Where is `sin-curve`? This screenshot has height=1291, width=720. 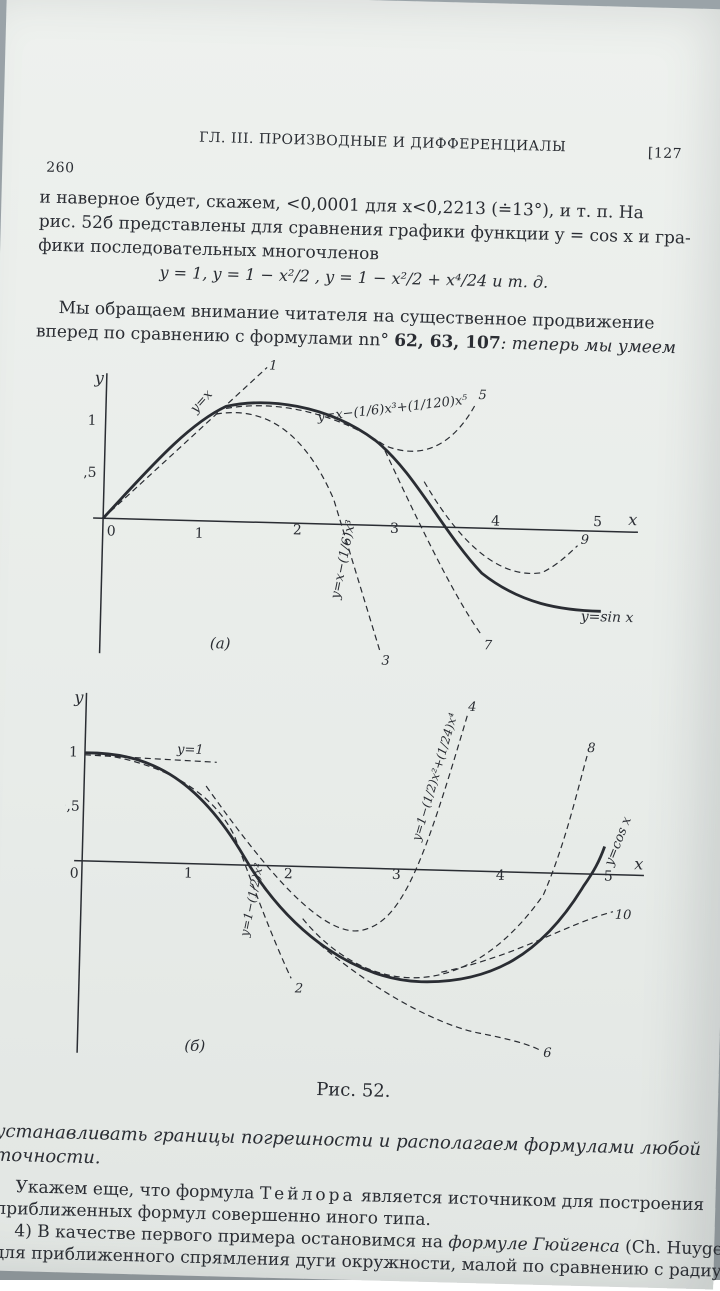
sin-curve is located at coordinates (351, 507).